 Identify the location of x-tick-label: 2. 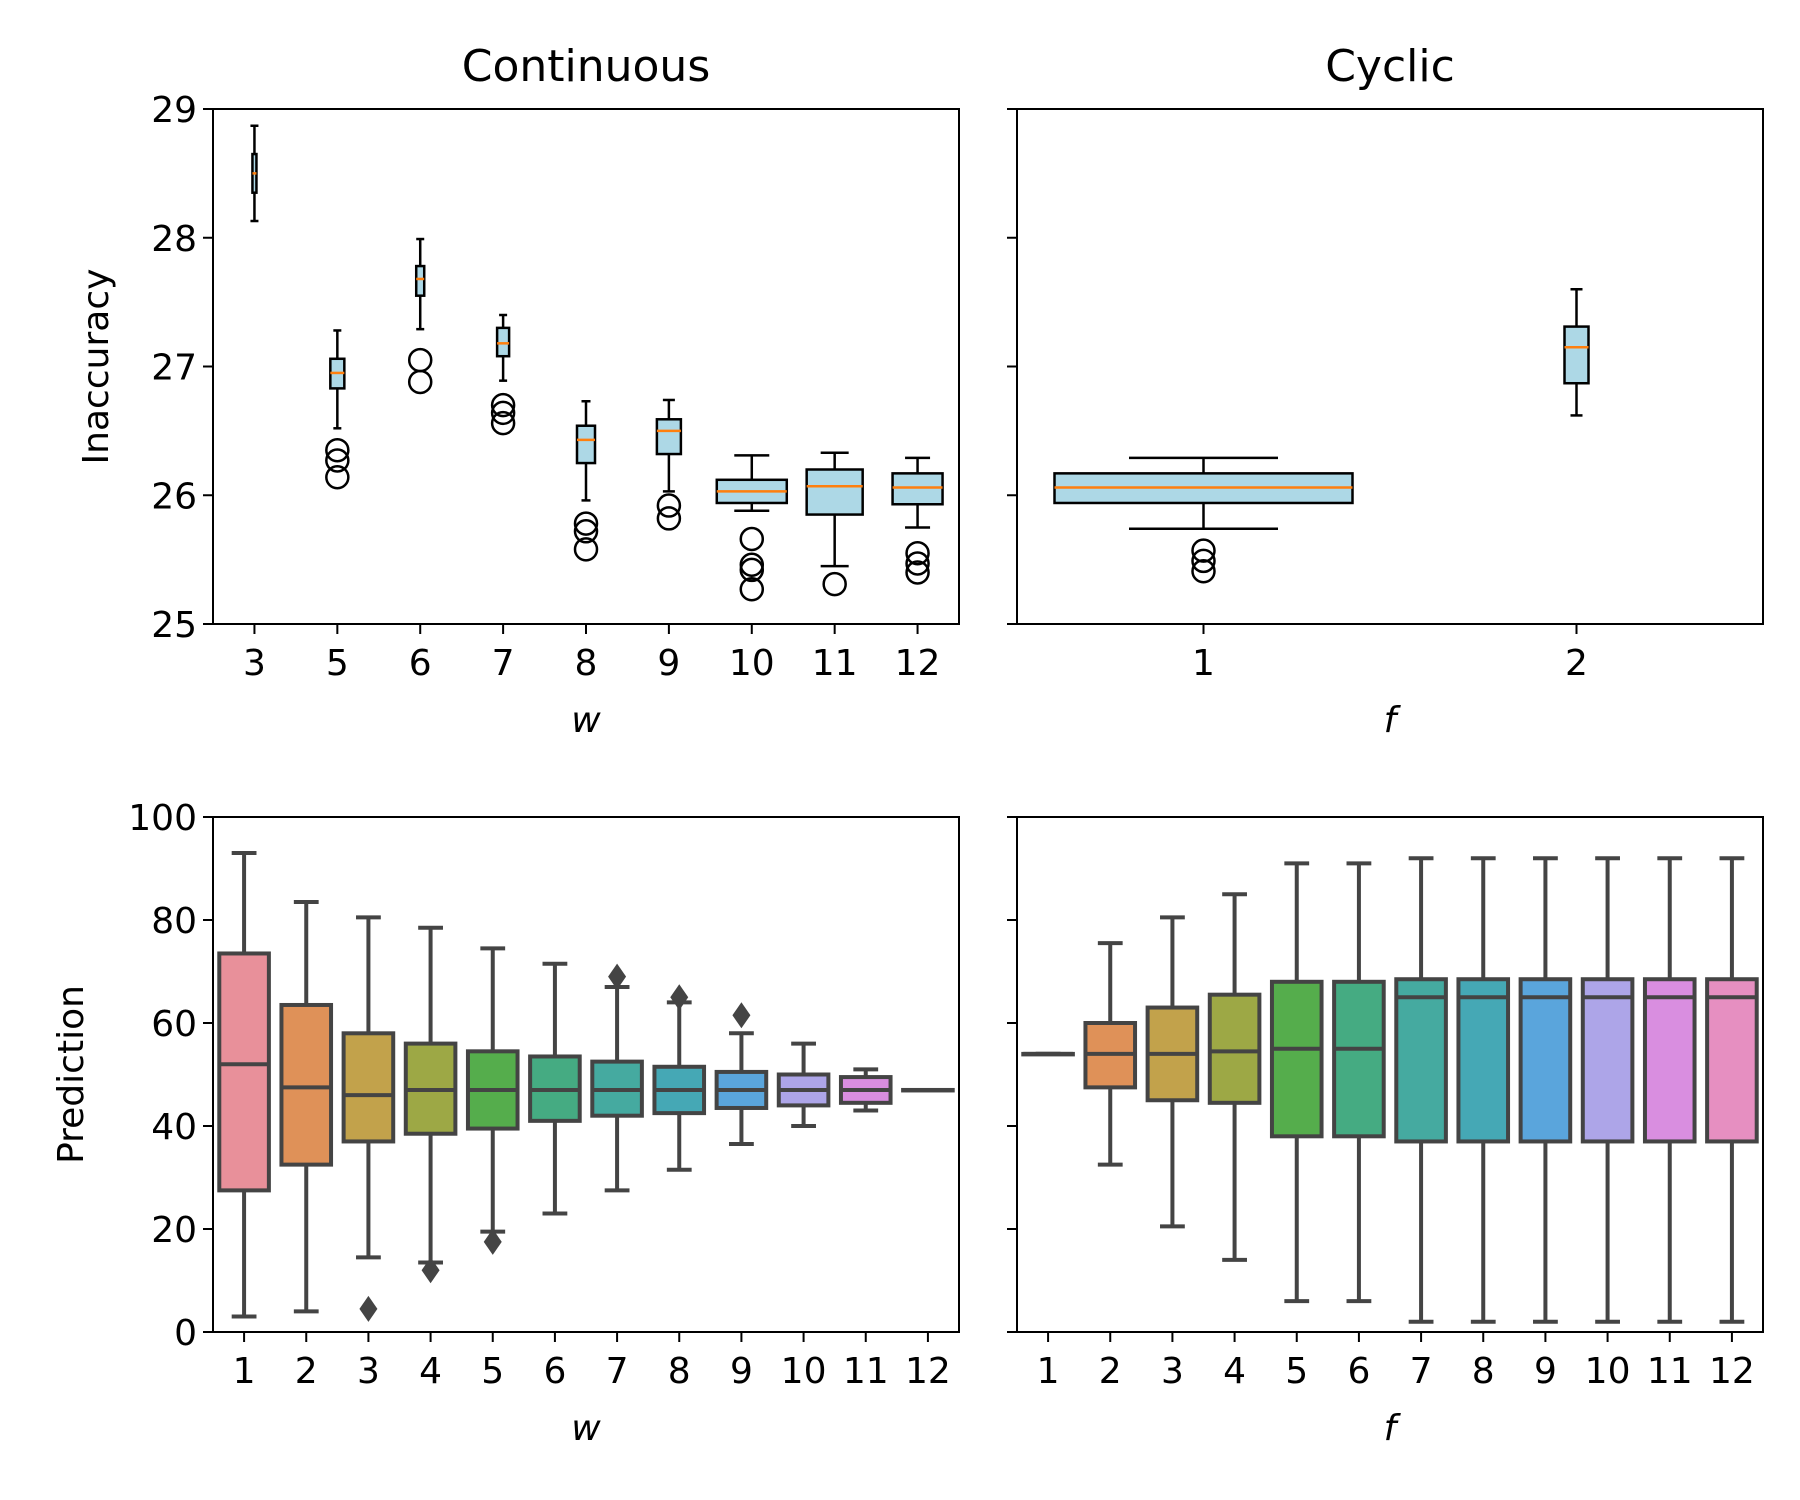
(1110, 1371).